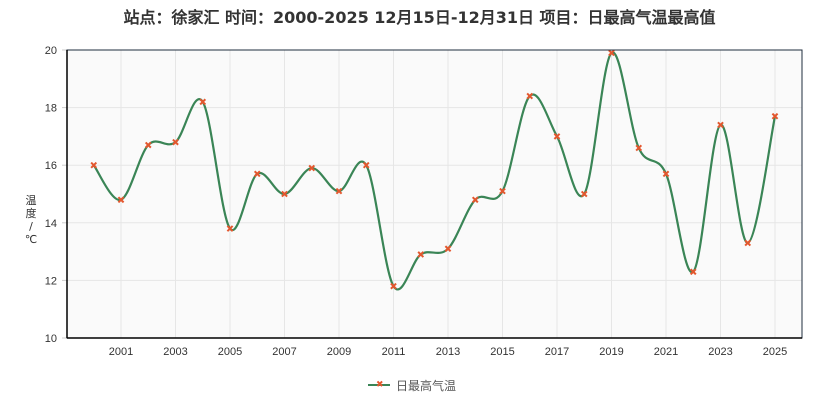  What do you see at coordinates (51, 339) in the screenshot?
I see `y-tick-label: 10` at bounding box center [51, 339].